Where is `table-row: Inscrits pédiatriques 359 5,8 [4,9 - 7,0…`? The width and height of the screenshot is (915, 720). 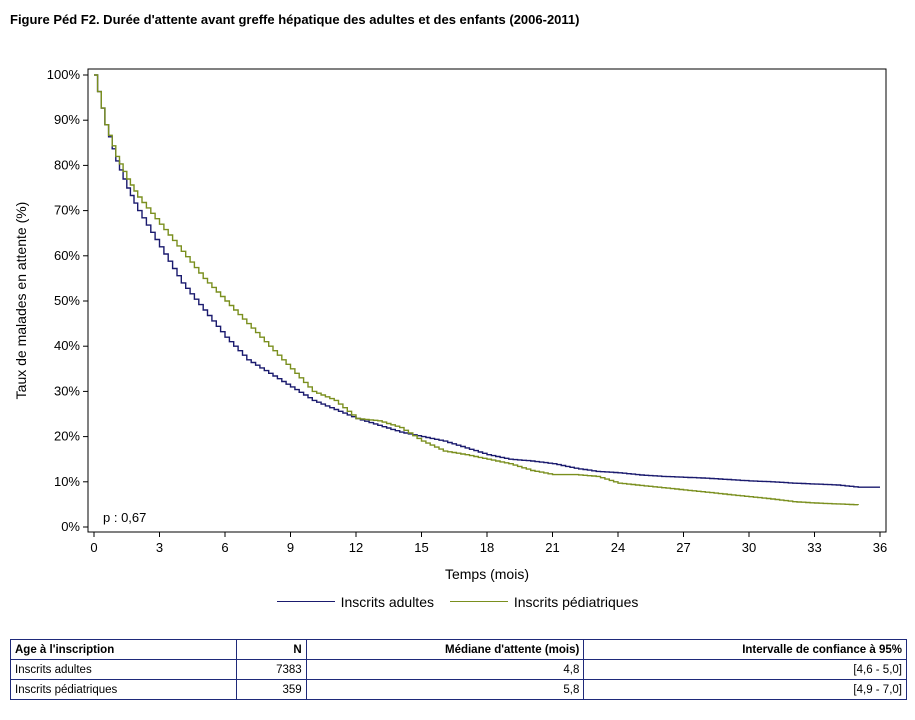 table-row: Inscrits pédiatriques 359 5,8 [4,9 - 7,0… is located at coordinates (458, 689).